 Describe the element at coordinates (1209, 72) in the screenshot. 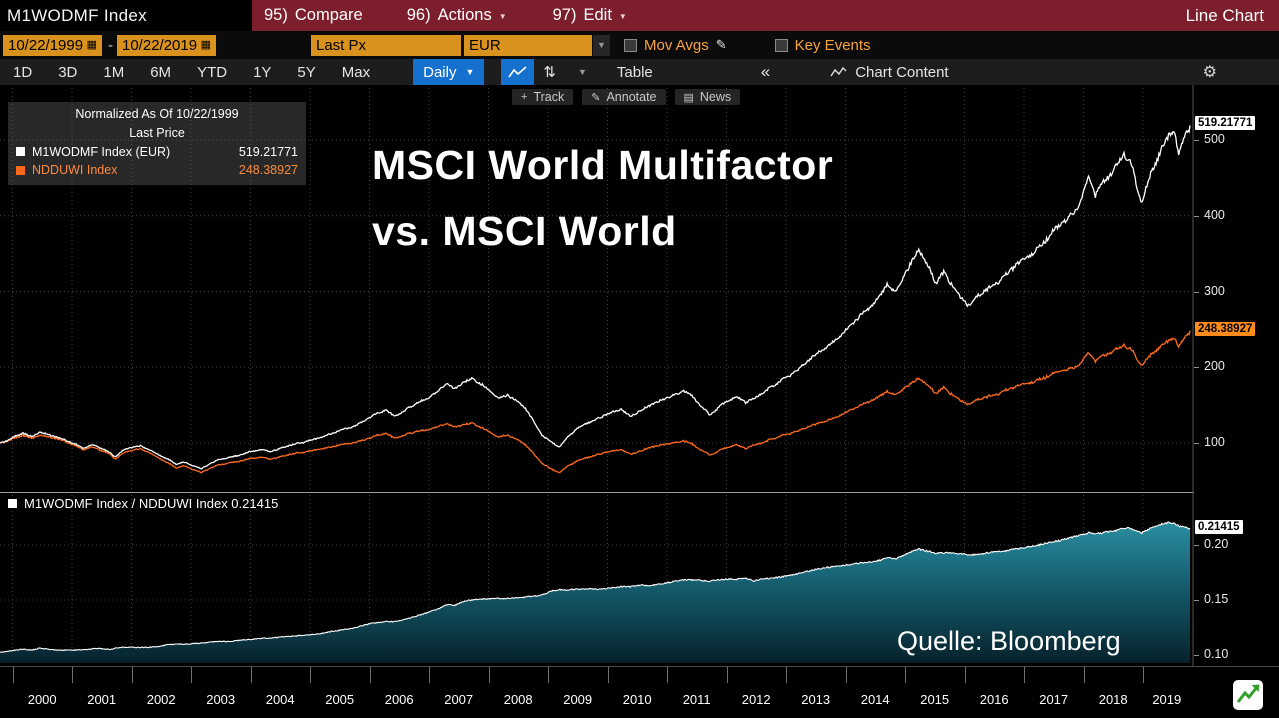

I see `settings-gear-icon: ⚙` at that location.